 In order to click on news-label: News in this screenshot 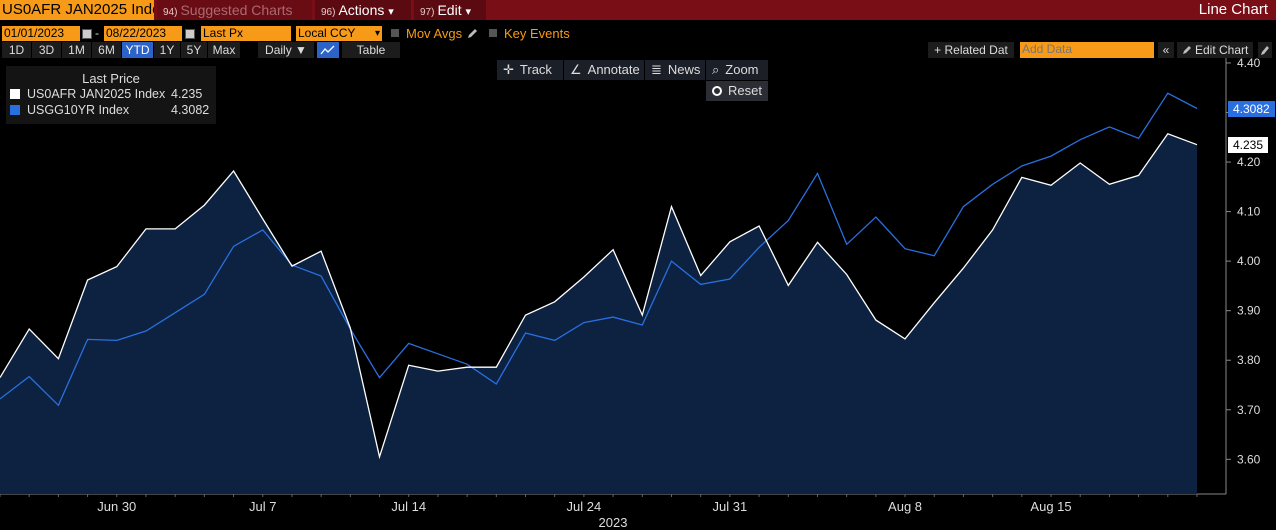, I will do `click(684, 69)`.